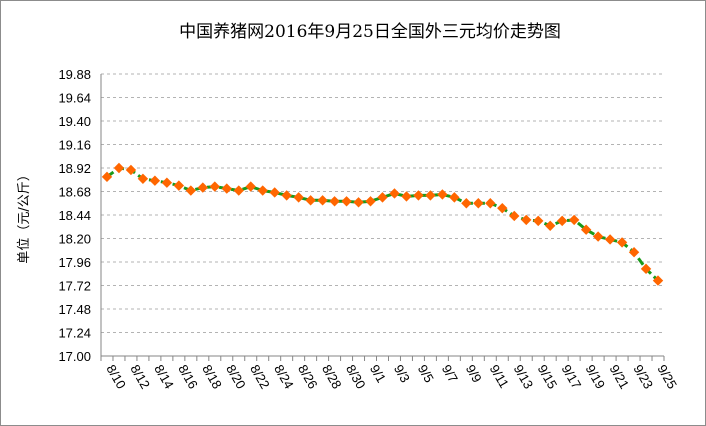  What do you see at coordinates (74, 239) in the screenshot?
I see `y-tick-label: 18.20` at bounding box center [74, 239].